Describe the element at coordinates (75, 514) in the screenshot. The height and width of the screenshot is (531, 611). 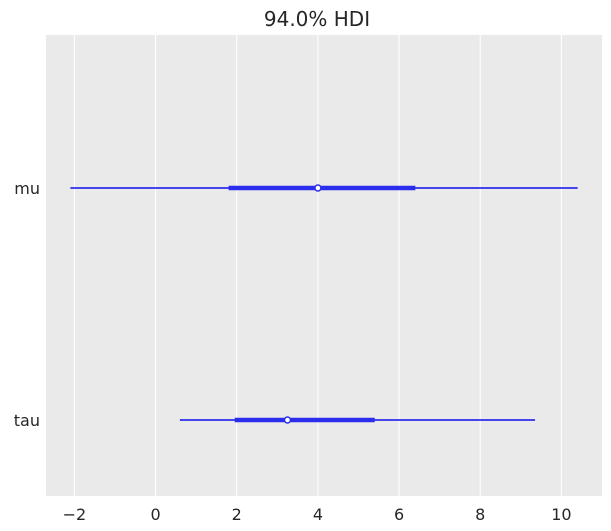
I see `x-tick-label: −2` at that location.